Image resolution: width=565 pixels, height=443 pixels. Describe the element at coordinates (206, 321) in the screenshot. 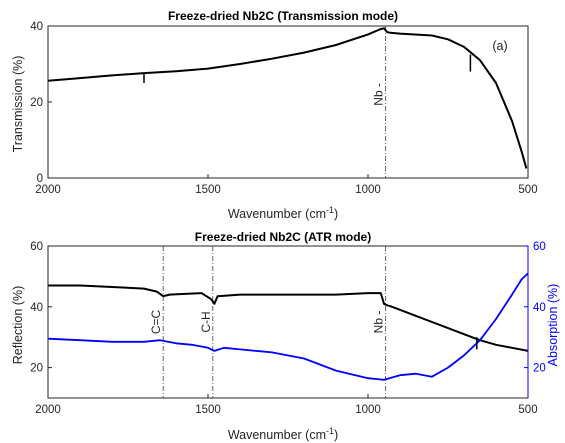

I see `marker-label-bottom-1: C-H` at that location.